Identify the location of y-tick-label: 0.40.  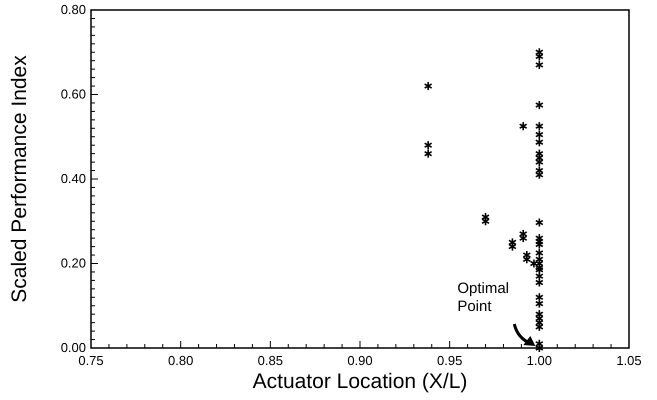
(73, 178).